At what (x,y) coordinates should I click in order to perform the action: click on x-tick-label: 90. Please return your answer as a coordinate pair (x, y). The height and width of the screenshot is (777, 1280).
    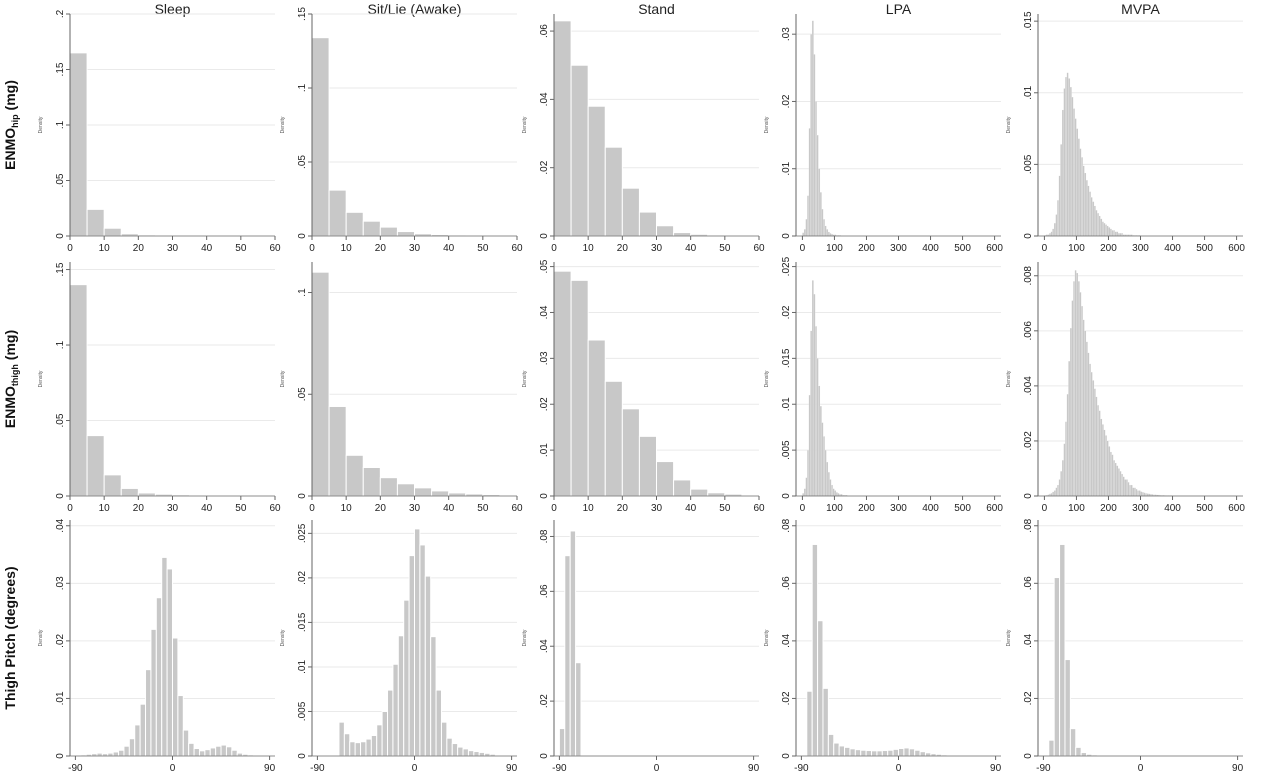
    Looking at the image, I should click on (270, 768).